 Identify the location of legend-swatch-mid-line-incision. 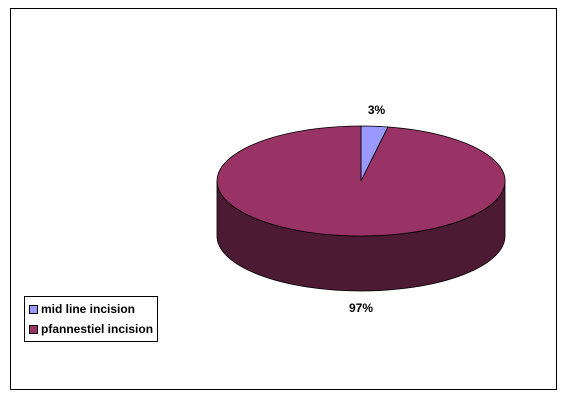
(33, 309).